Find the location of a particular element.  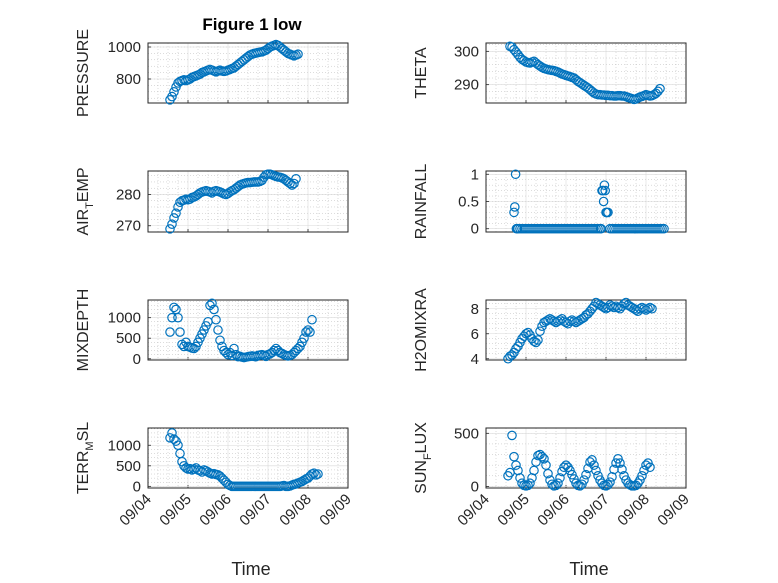

subplot-1: 800 1000 PRESSURE is located at coordinates (212, 73).